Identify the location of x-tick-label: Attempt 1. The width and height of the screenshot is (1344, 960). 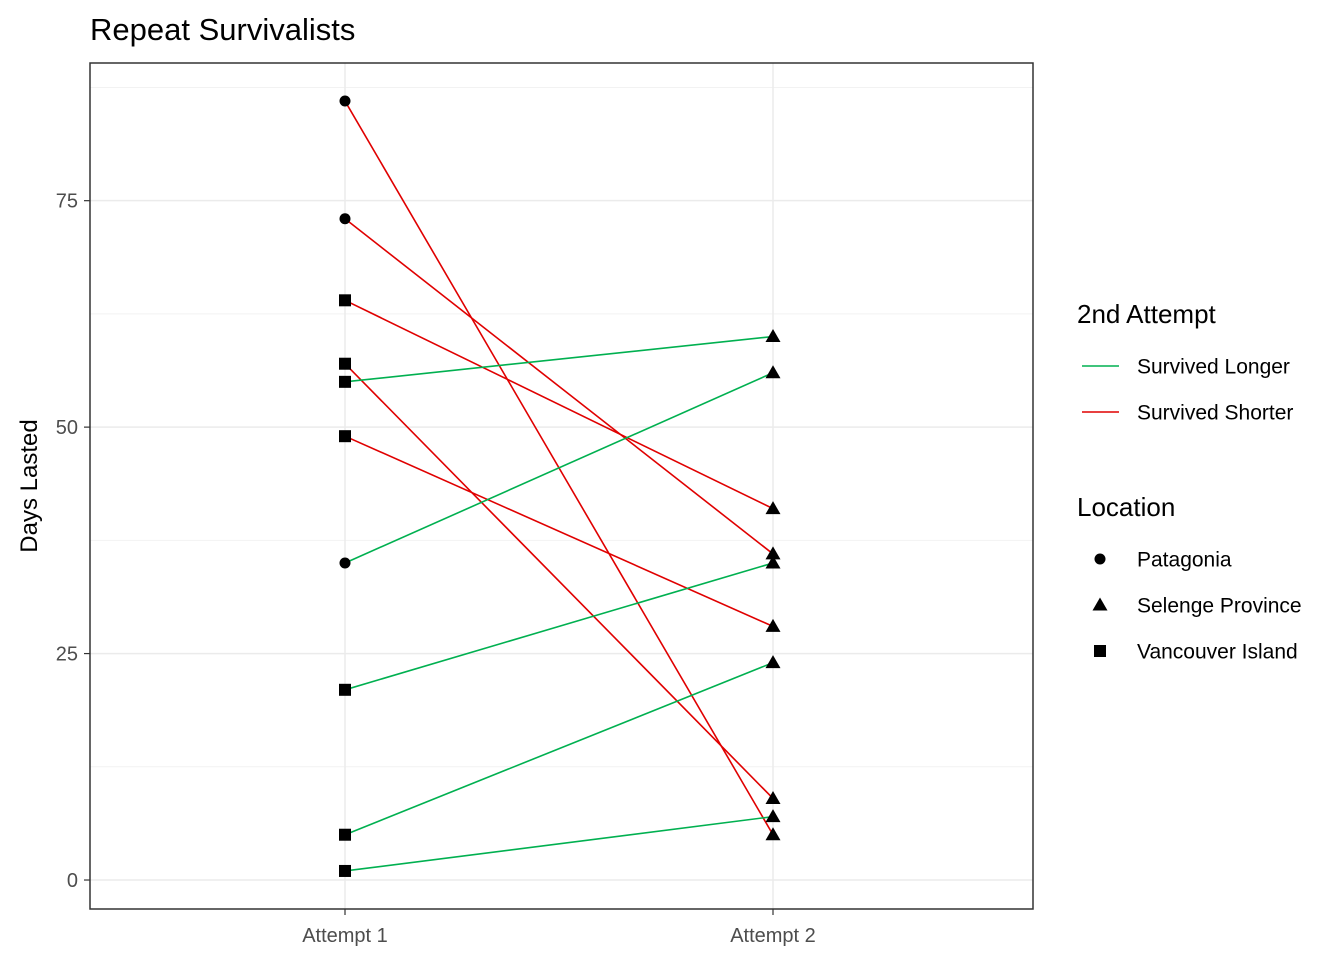
(345, 936).